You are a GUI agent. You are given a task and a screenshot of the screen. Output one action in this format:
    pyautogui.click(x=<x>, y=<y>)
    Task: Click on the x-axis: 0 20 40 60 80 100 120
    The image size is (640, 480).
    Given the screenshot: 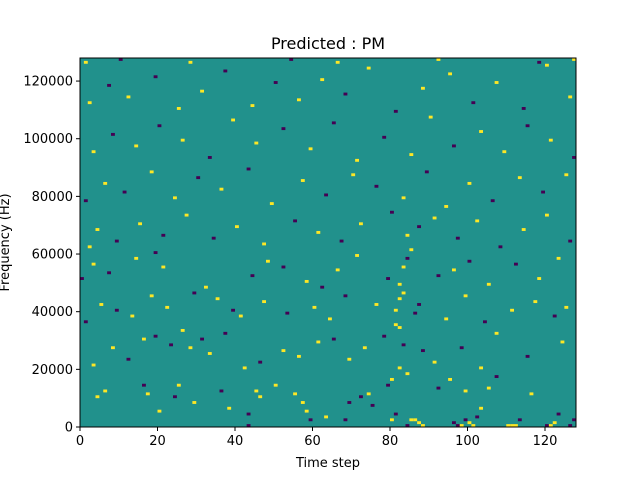 What is the action you would take?
    pyautogui.click(x=316, y=438)
    